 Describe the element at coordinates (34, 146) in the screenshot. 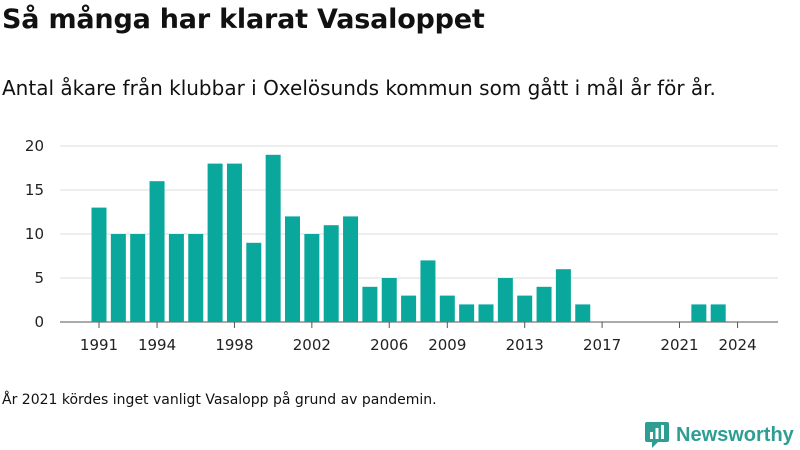

I see `y-tick-label: 20` at that location.